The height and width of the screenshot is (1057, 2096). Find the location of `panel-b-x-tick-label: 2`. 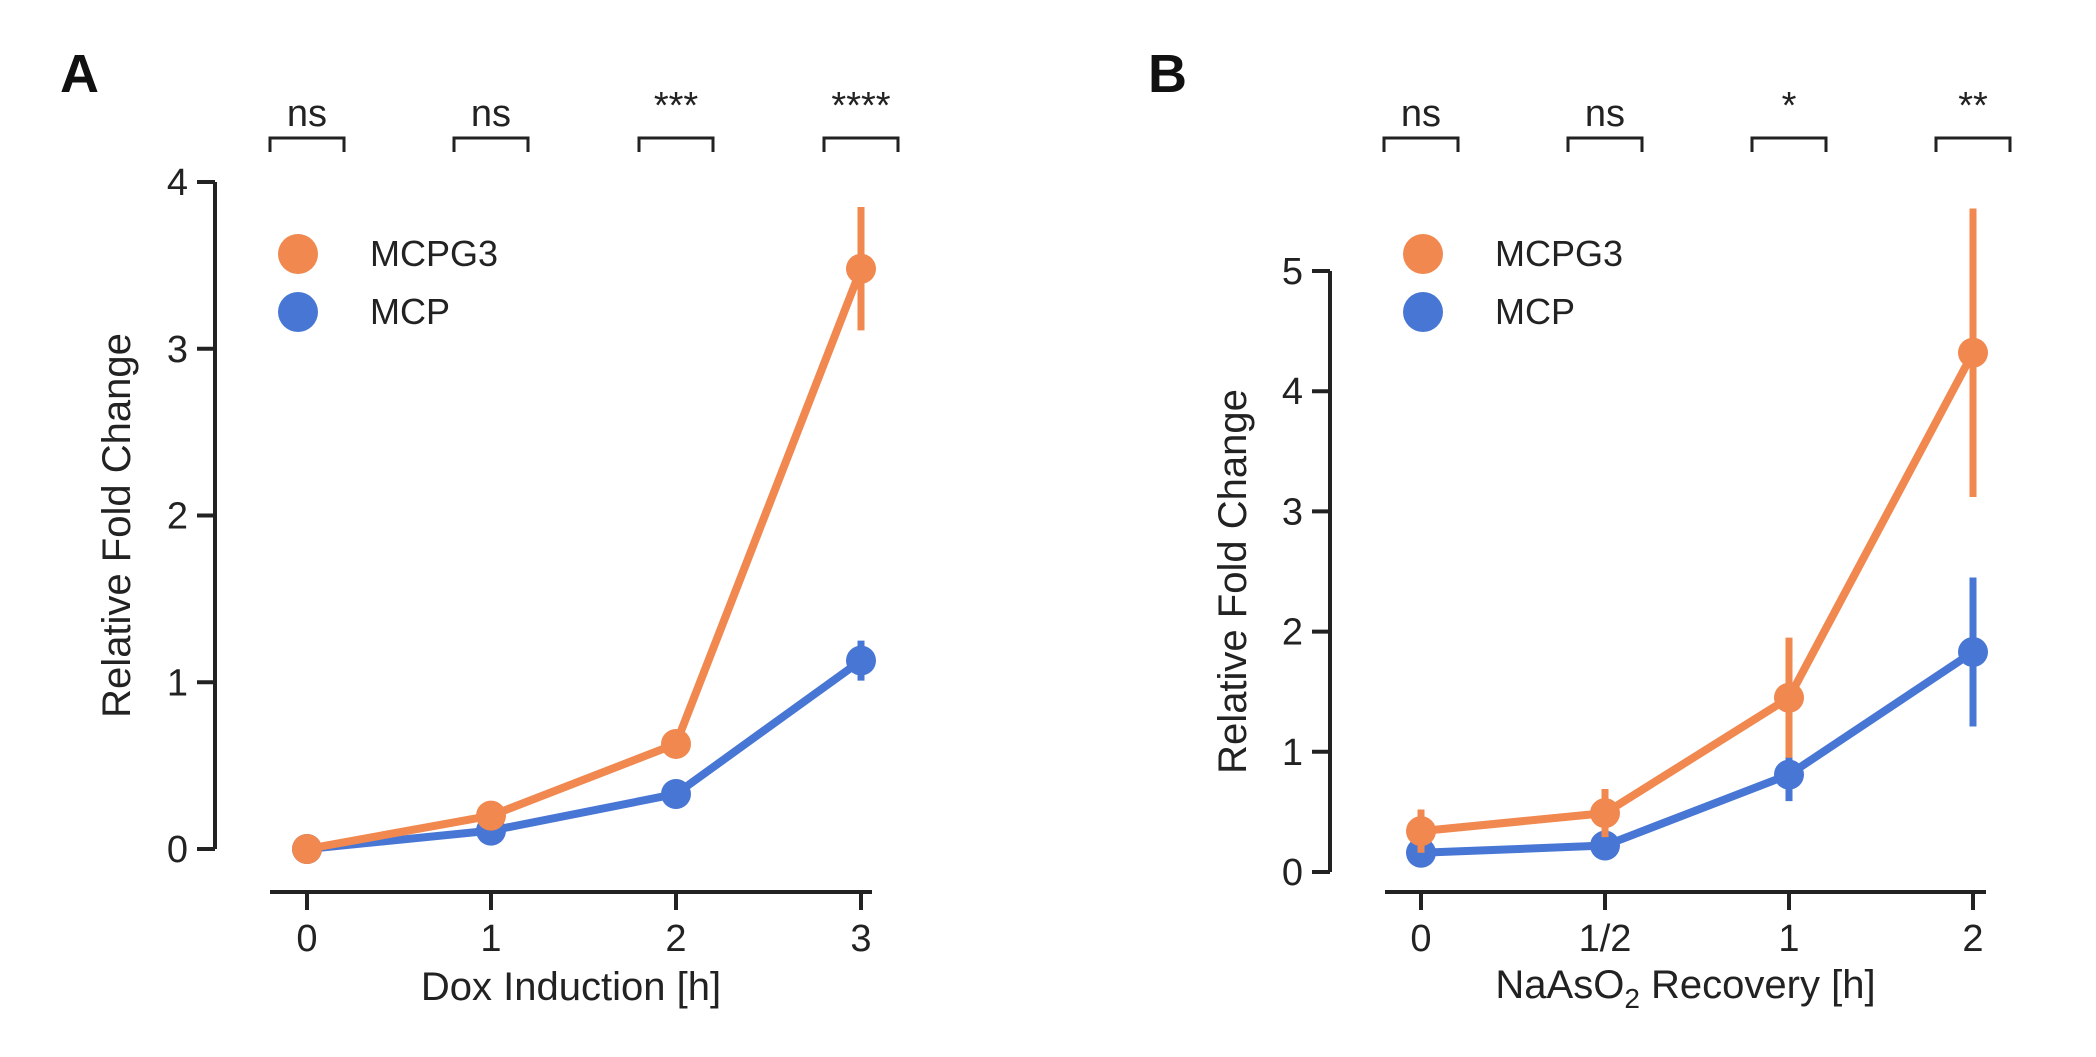

panel-b-x-tick-label: 2 is located at coordinates (1972, 939).